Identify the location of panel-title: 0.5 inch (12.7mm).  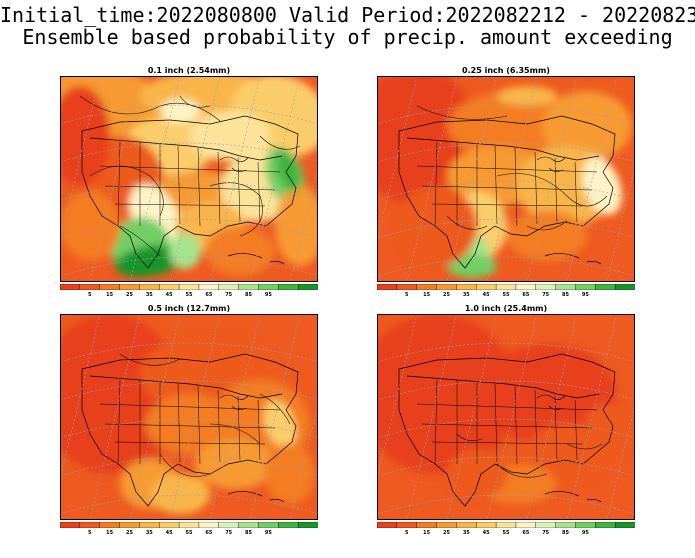
(189, 308).